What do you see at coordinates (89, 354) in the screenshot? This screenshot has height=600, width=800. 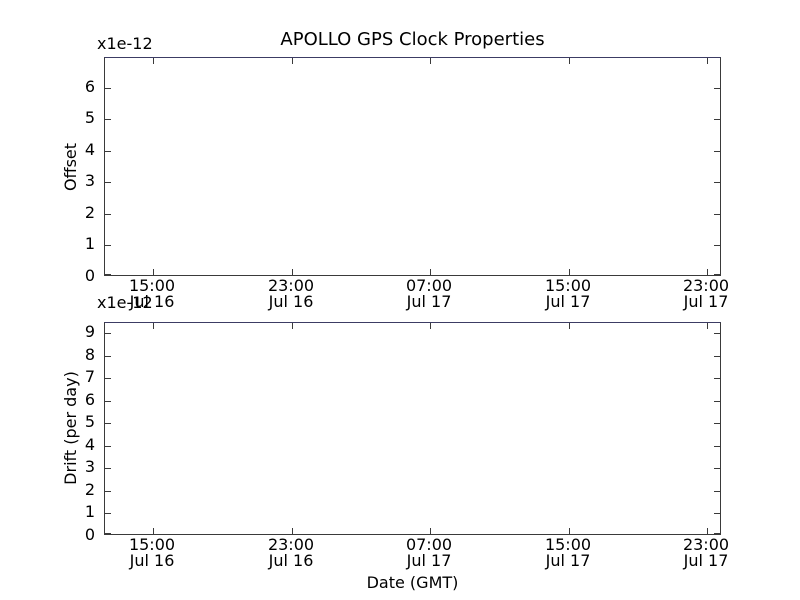 I see `y-tick-label: 8` at bounding box center [89, 354].